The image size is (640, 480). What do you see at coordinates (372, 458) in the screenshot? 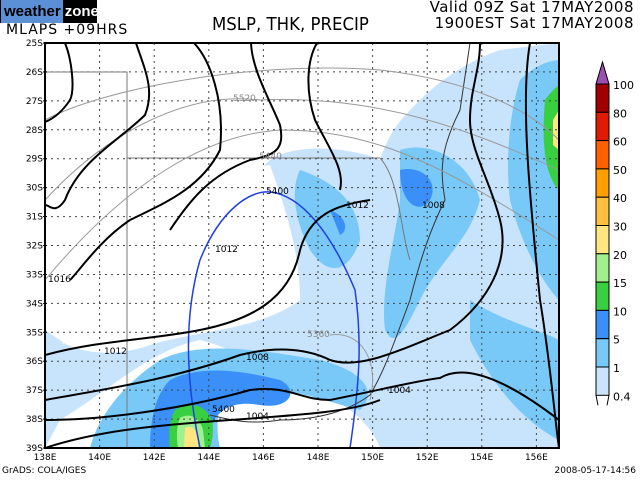
I see `lon-label: 150E` at bounding box center [372, 458].